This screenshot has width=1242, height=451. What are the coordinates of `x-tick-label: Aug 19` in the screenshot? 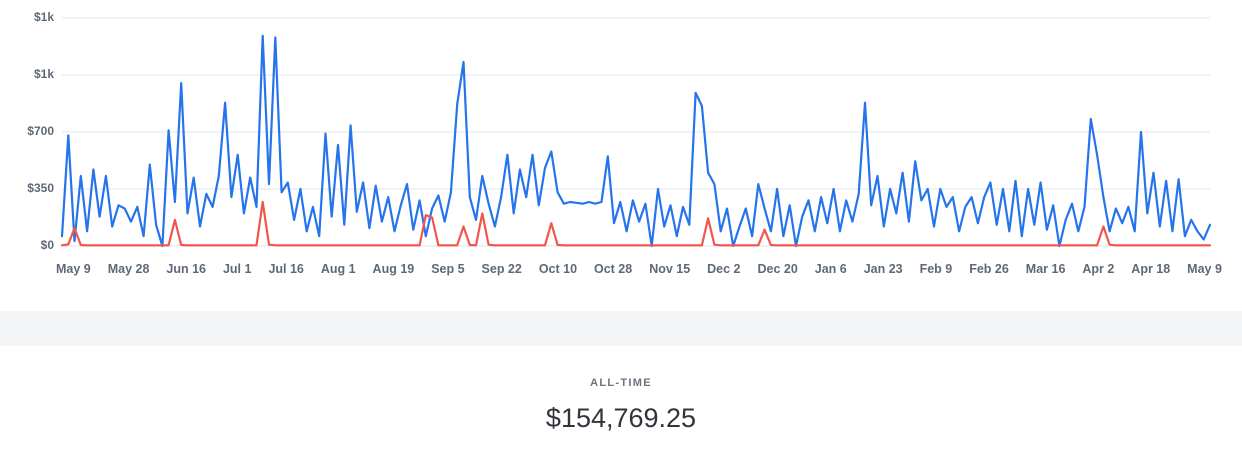 It's located at (393, 269).